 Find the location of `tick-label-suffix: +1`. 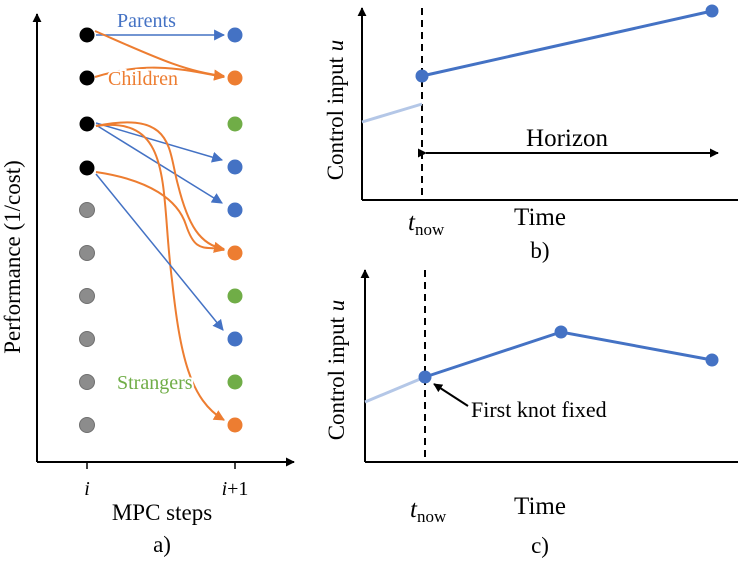

tick-label-suffix: +1 is located at coordinates (237, 489).